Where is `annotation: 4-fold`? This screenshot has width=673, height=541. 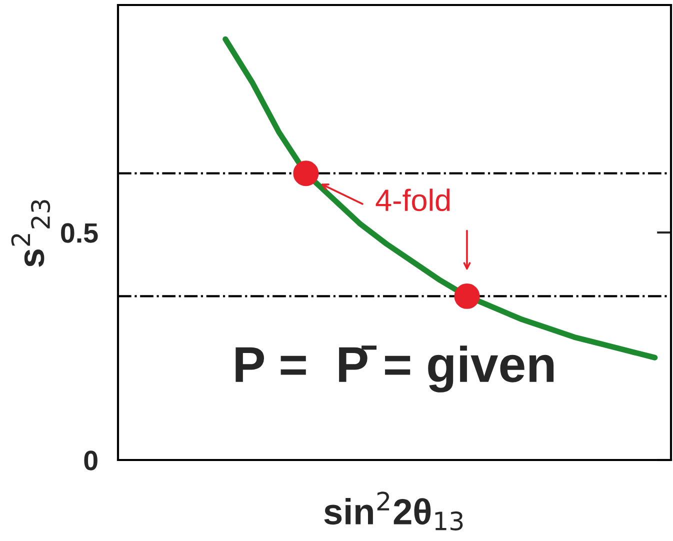
annotation: 4-fold is located at coordinates (413, 200).